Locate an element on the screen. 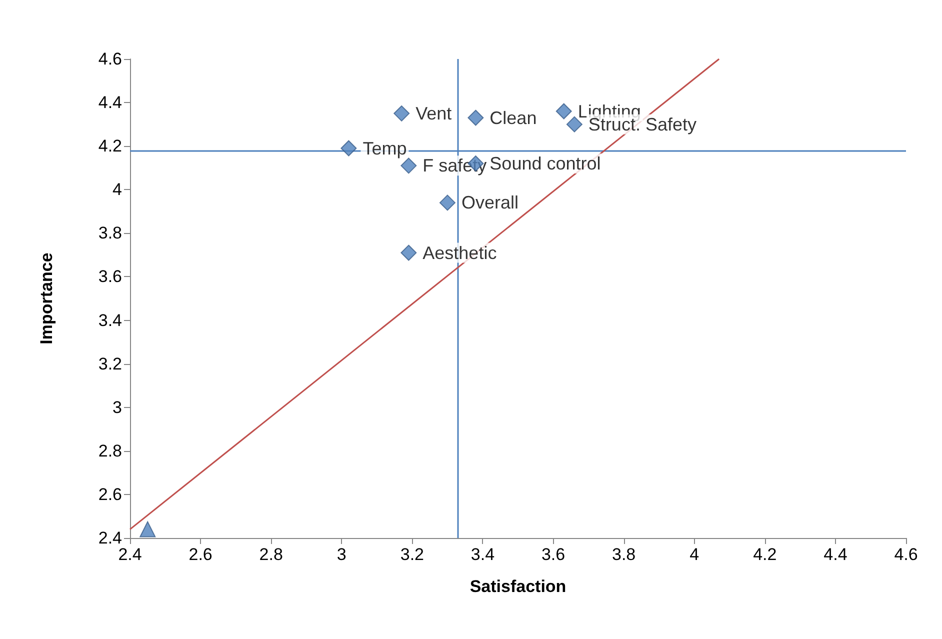  y-tick-label: 4.4 is located at coordinates (110, 102).